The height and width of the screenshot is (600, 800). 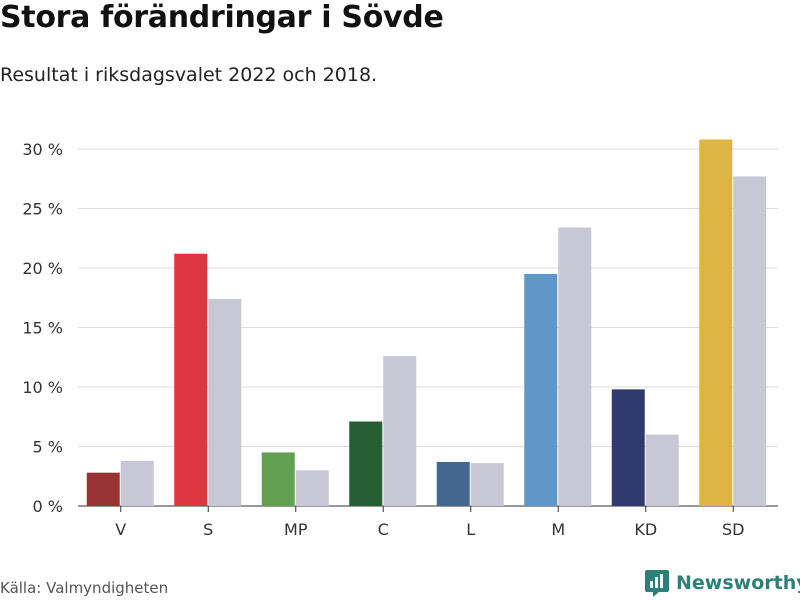 I want to click on y-tick-label: 15 %, so click(x=42, y=328).